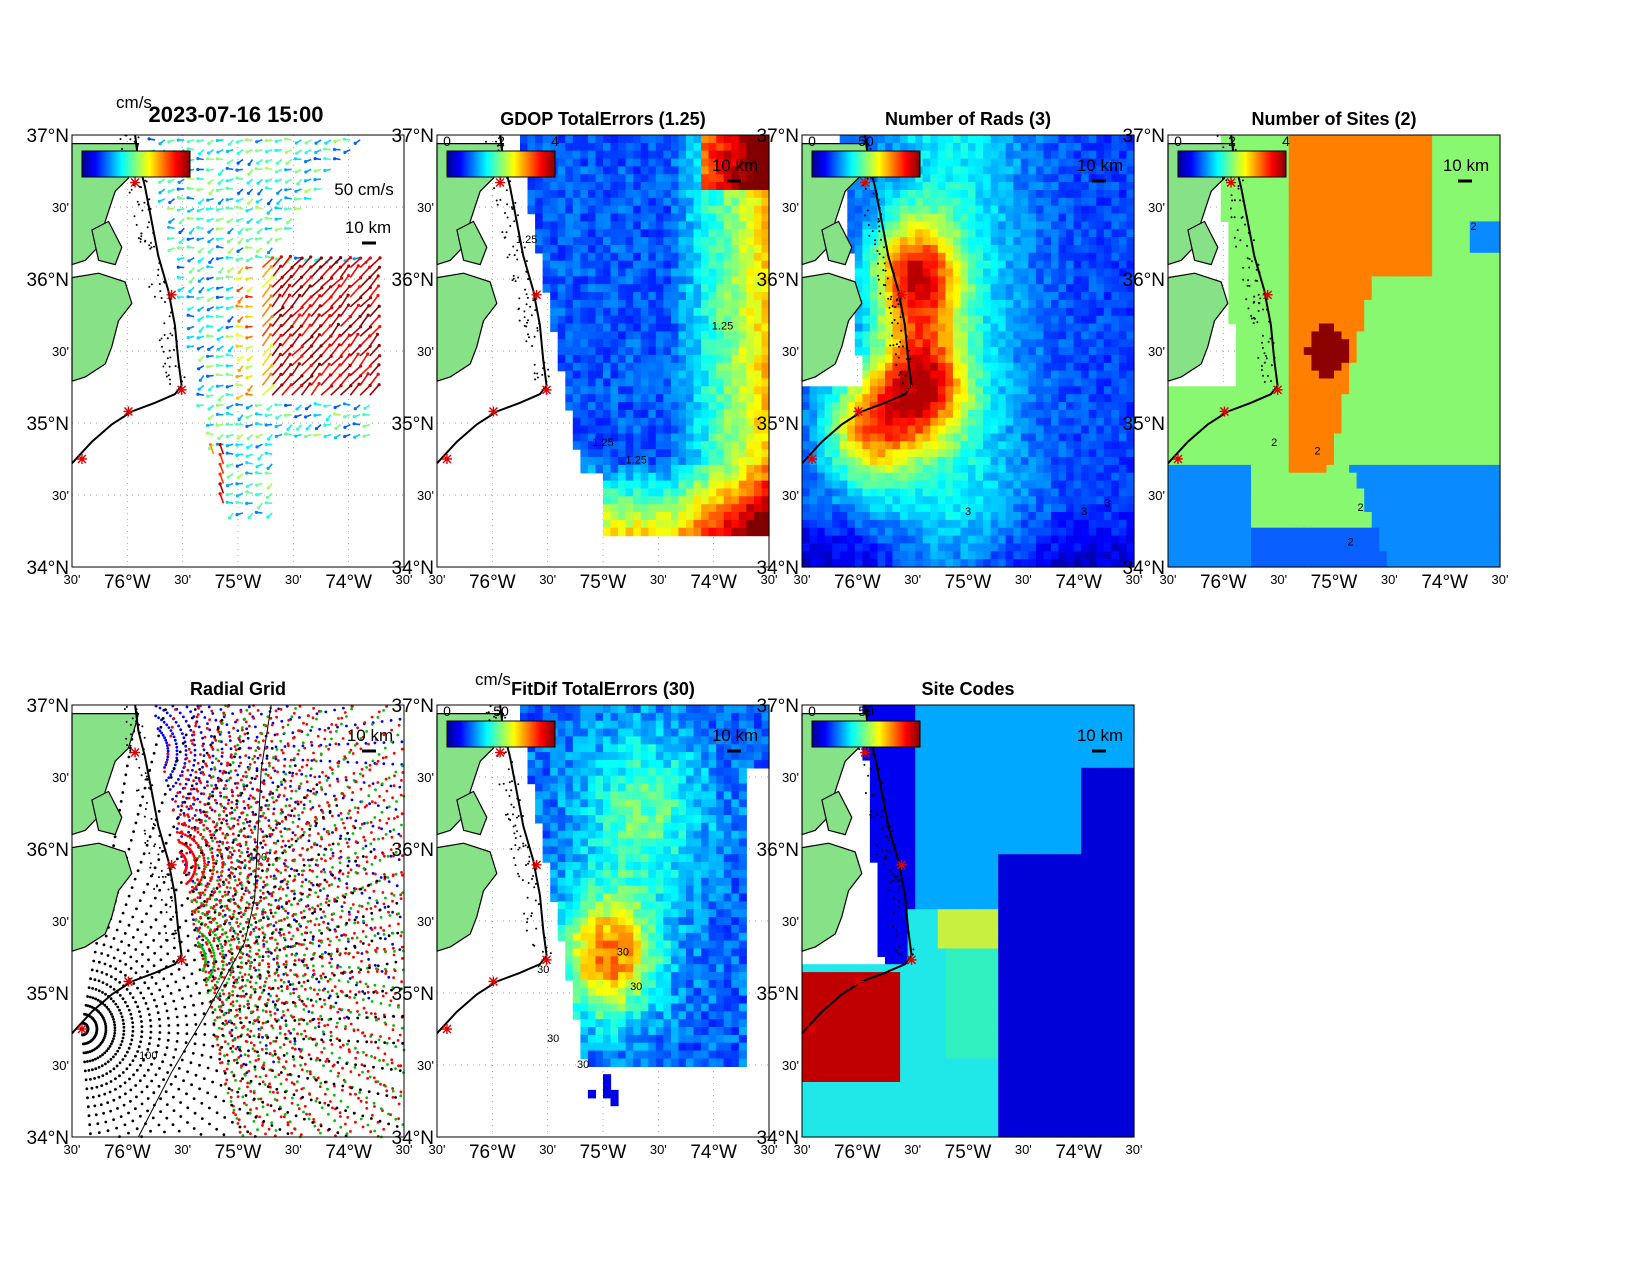  I want to click on land-area, so click(467, 327).